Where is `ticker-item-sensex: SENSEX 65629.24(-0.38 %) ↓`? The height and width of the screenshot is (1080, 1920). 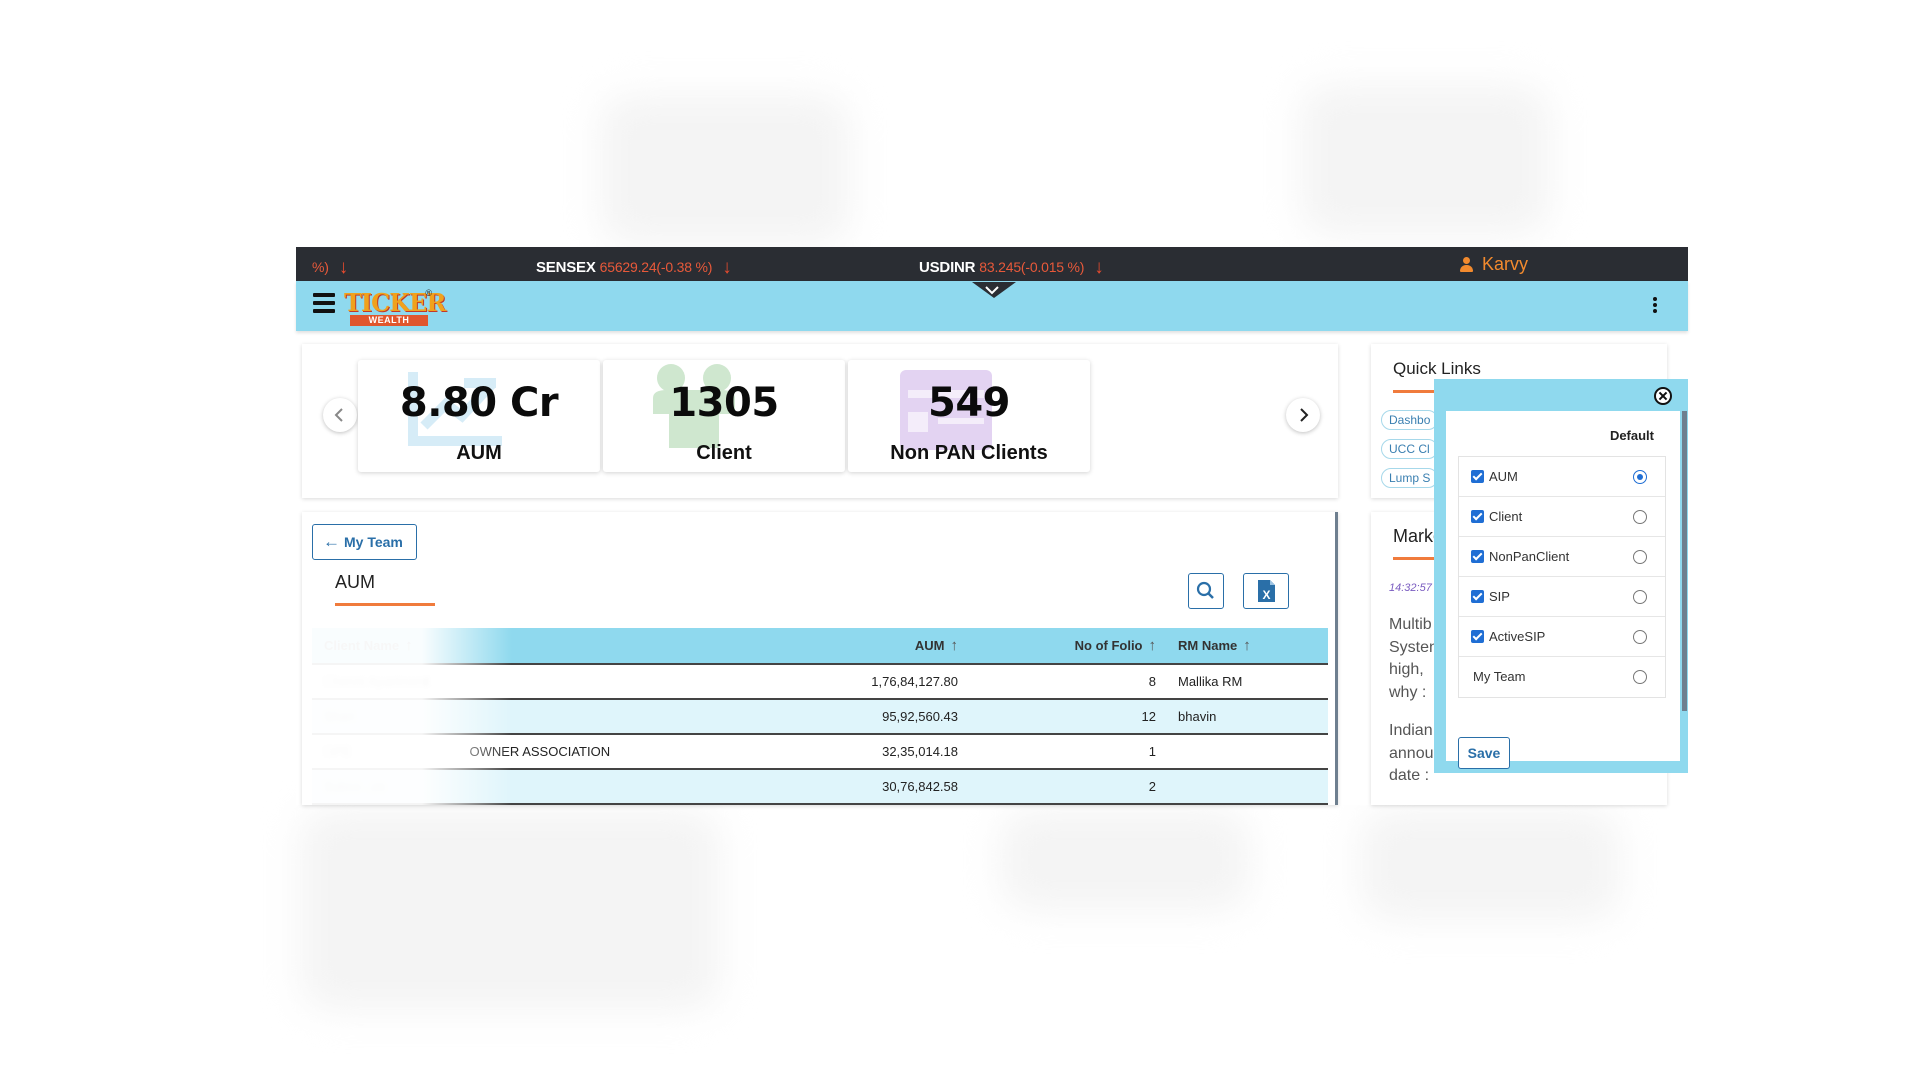 ticker-item-sensex: SENSEX 65629.24(-0.38 %) ↓ is located at coordinates (634, 267).